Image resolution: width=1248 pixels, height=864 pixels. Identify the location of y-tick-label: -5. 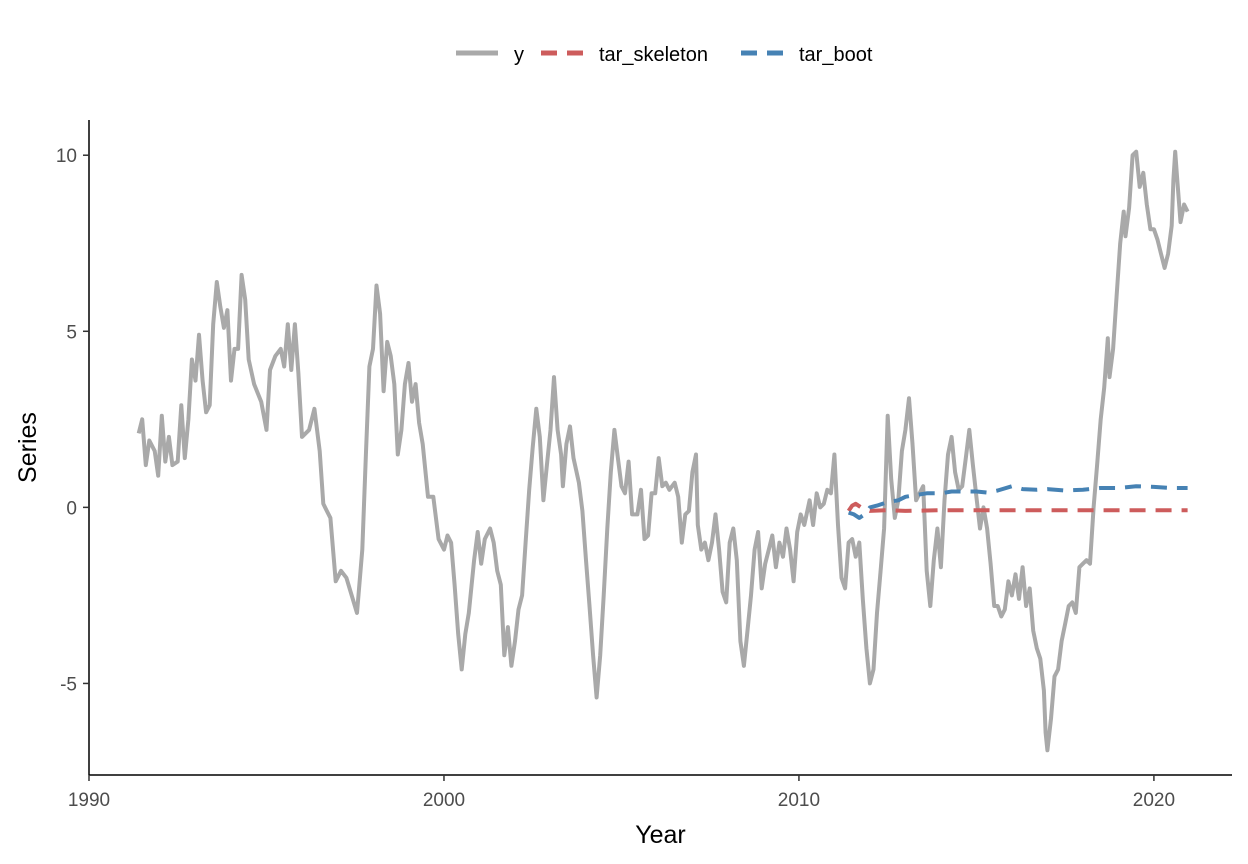
(68, 684).